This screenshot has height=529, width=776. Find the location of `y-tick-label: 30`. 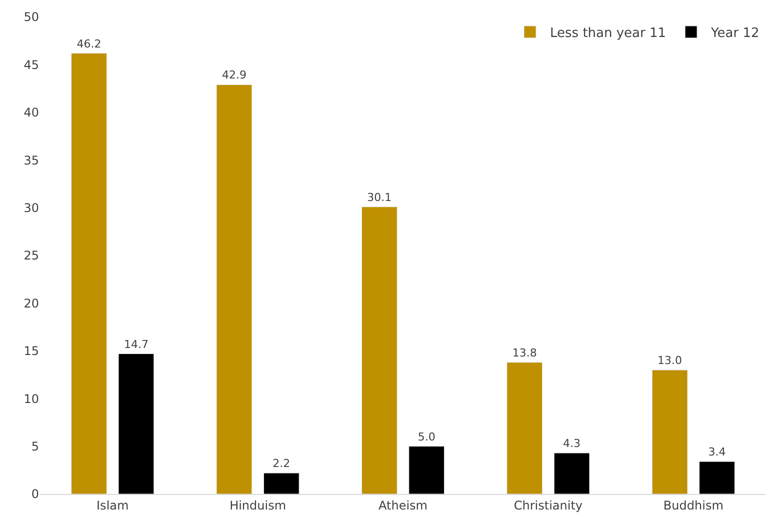

y-tick-label: 30 is located at coordinates (31, 208).